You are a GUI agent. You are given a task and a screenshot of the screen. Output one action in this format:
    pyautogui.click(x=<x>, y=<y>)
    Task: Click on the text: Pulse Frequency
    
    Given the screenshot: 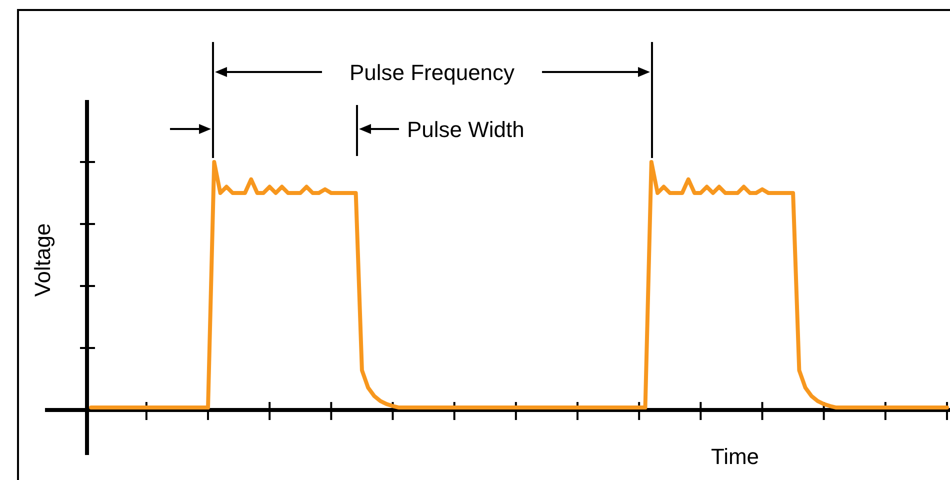 What is the action you would take?
    pyautogui.click(x=432, y=72)
    